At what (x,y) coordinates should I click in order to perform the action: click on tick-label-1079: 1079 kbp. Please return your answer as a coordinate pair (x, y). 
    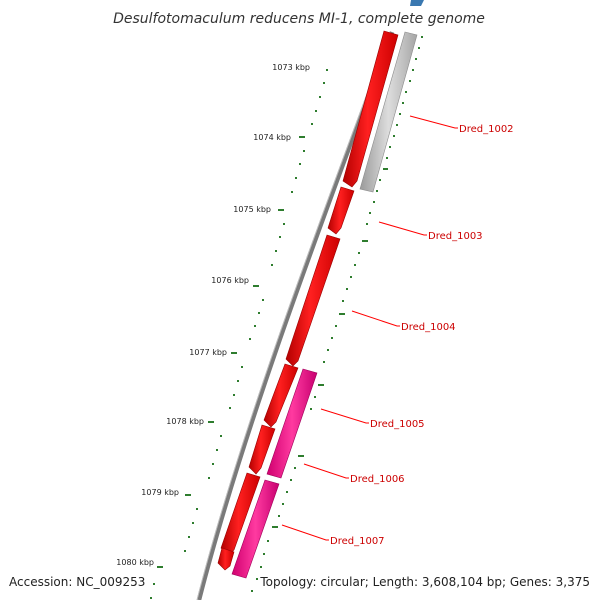
    Looking at the image, I should click on (160, 492).